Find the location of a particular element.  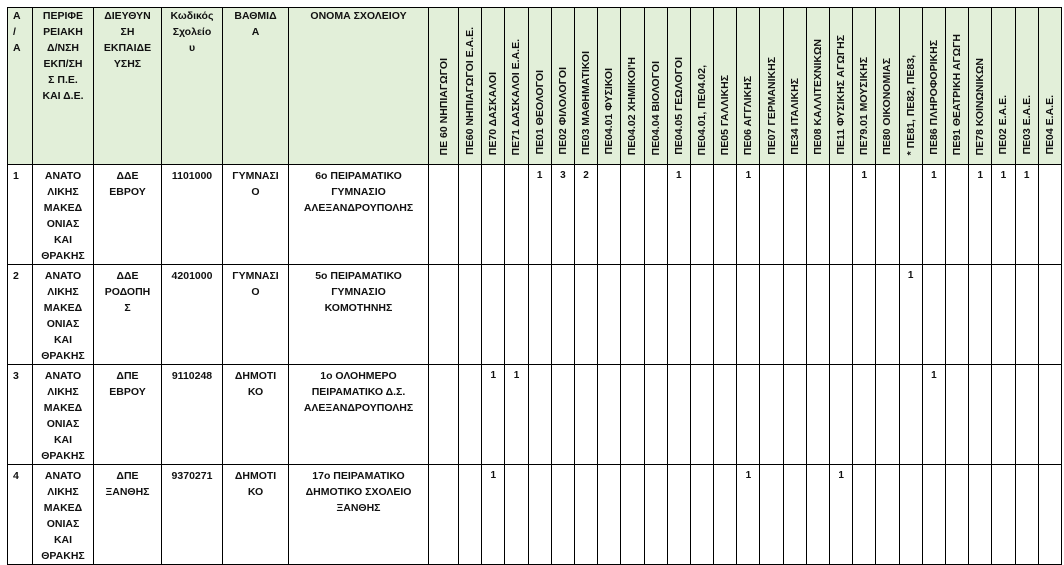

specialty-label: ΠΕ70 ΔΑΣΚΑΛΟΙ is located at coordinates (493, 113).